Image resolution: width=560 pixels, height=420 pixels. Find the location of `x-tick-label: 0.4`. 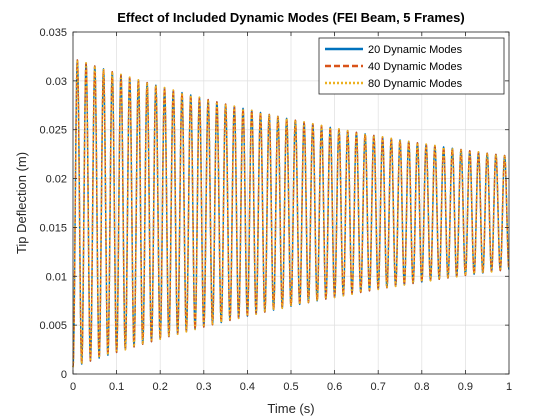

x-tick-label: 0.4 is located at coordinates (247, 387).